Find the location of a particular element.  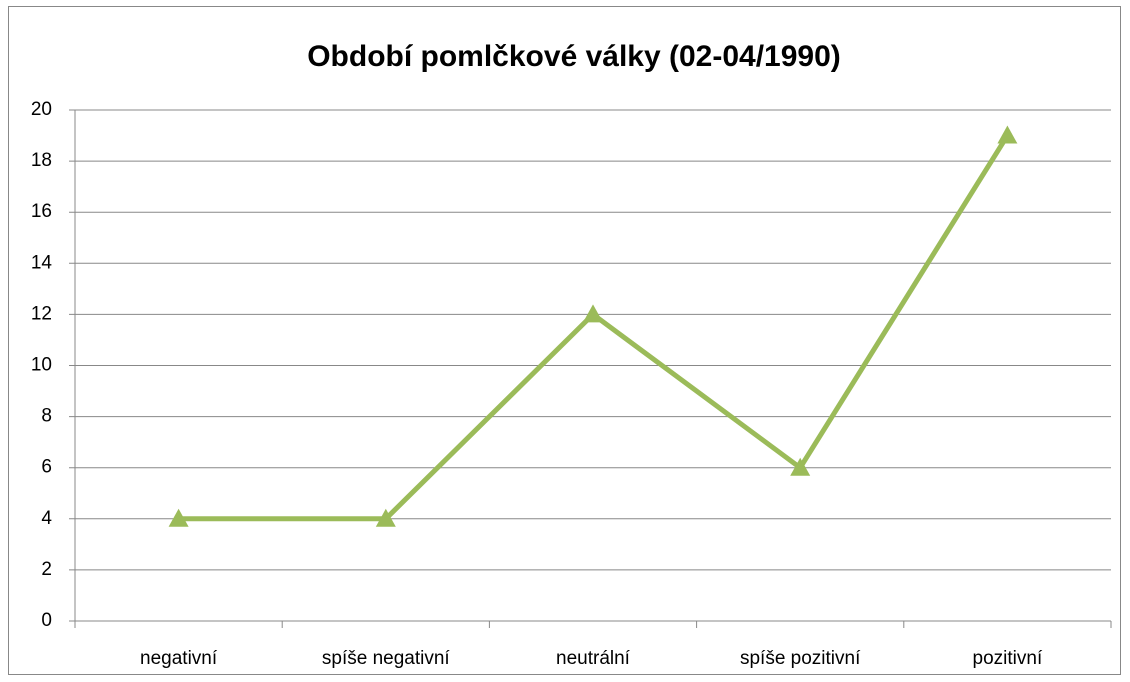

y-tick-label: 4 is located at coordinates (46, 518).